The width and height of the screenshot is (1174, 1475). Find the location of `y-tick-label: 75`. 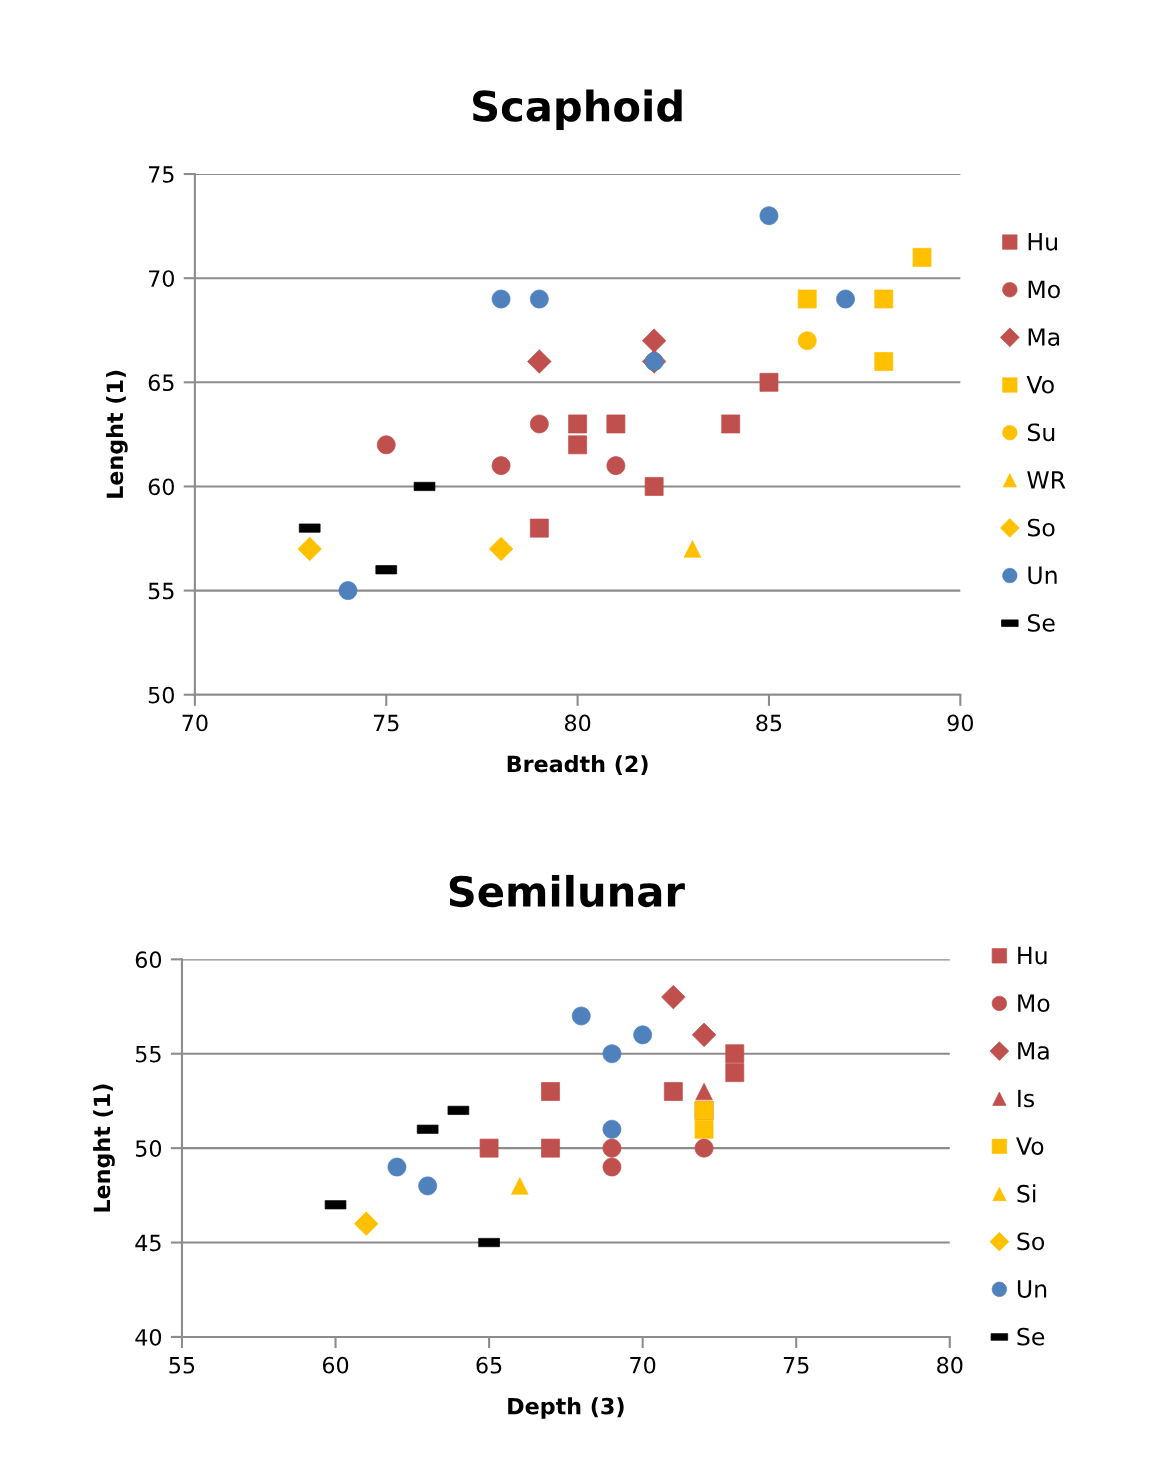

y-tick-label: 75 is located at coordinates (161, 174).